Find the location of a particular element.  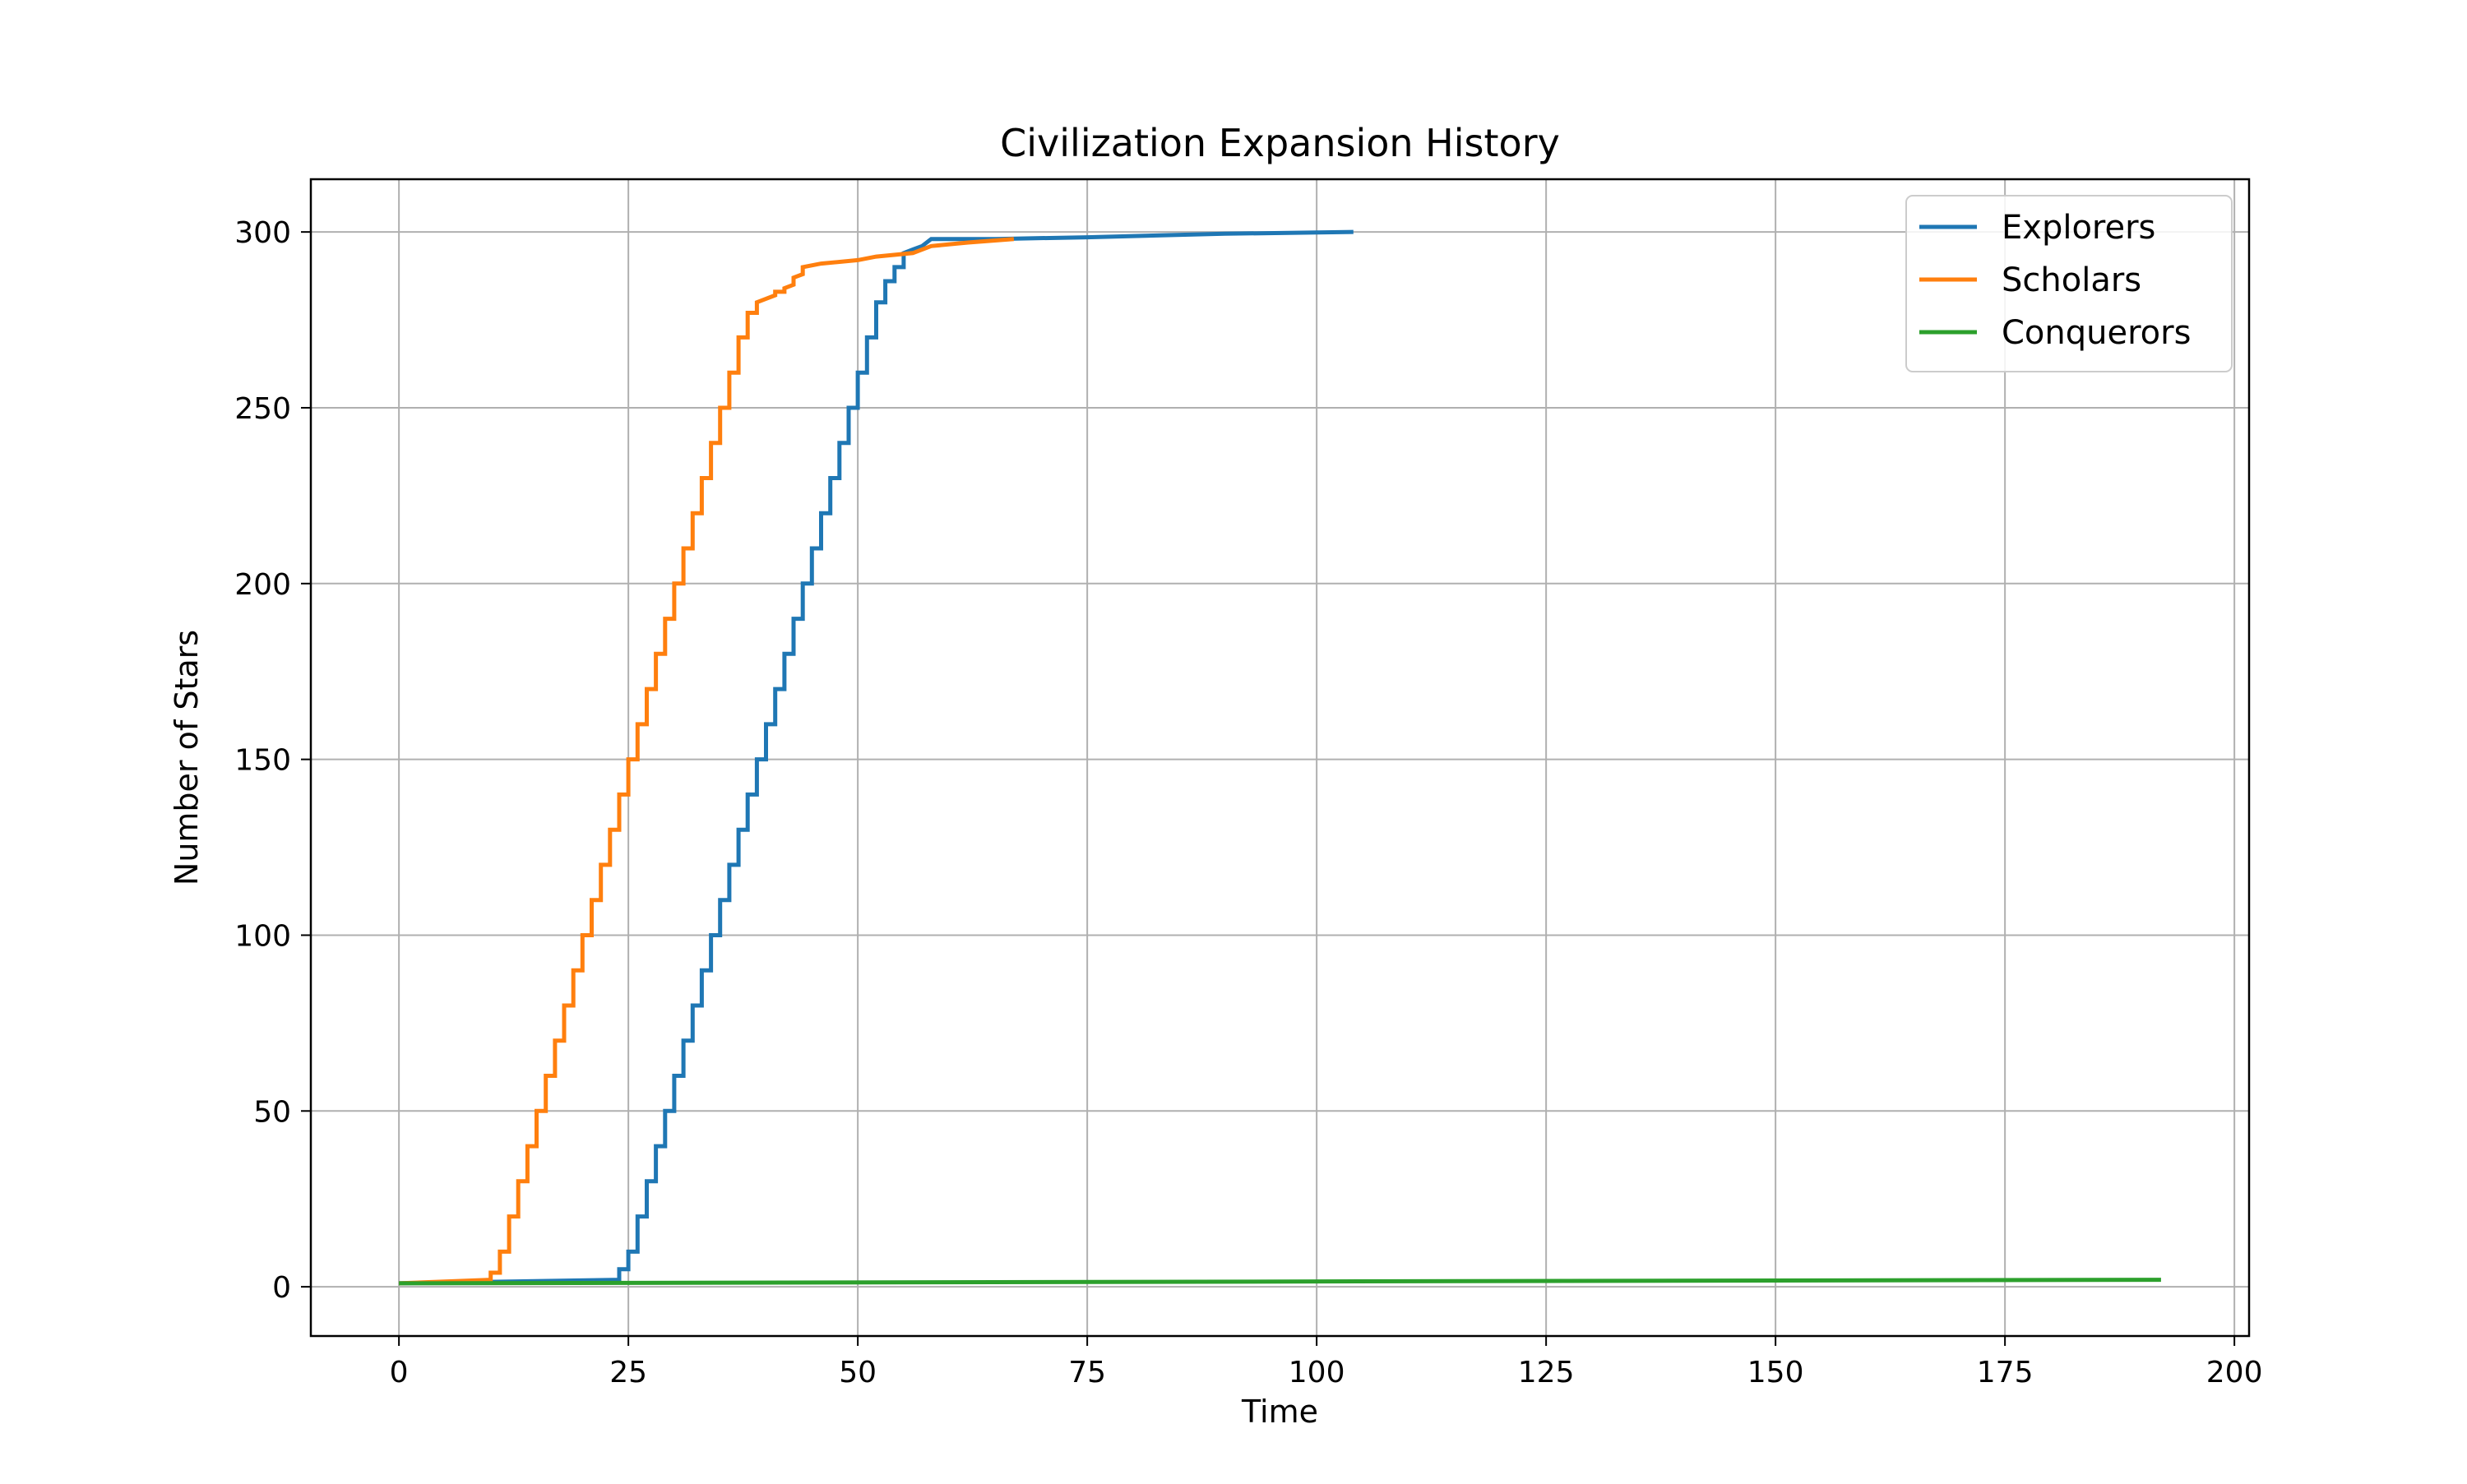

y-axis-label: Number of Stars is located at coordinates (187, 758).